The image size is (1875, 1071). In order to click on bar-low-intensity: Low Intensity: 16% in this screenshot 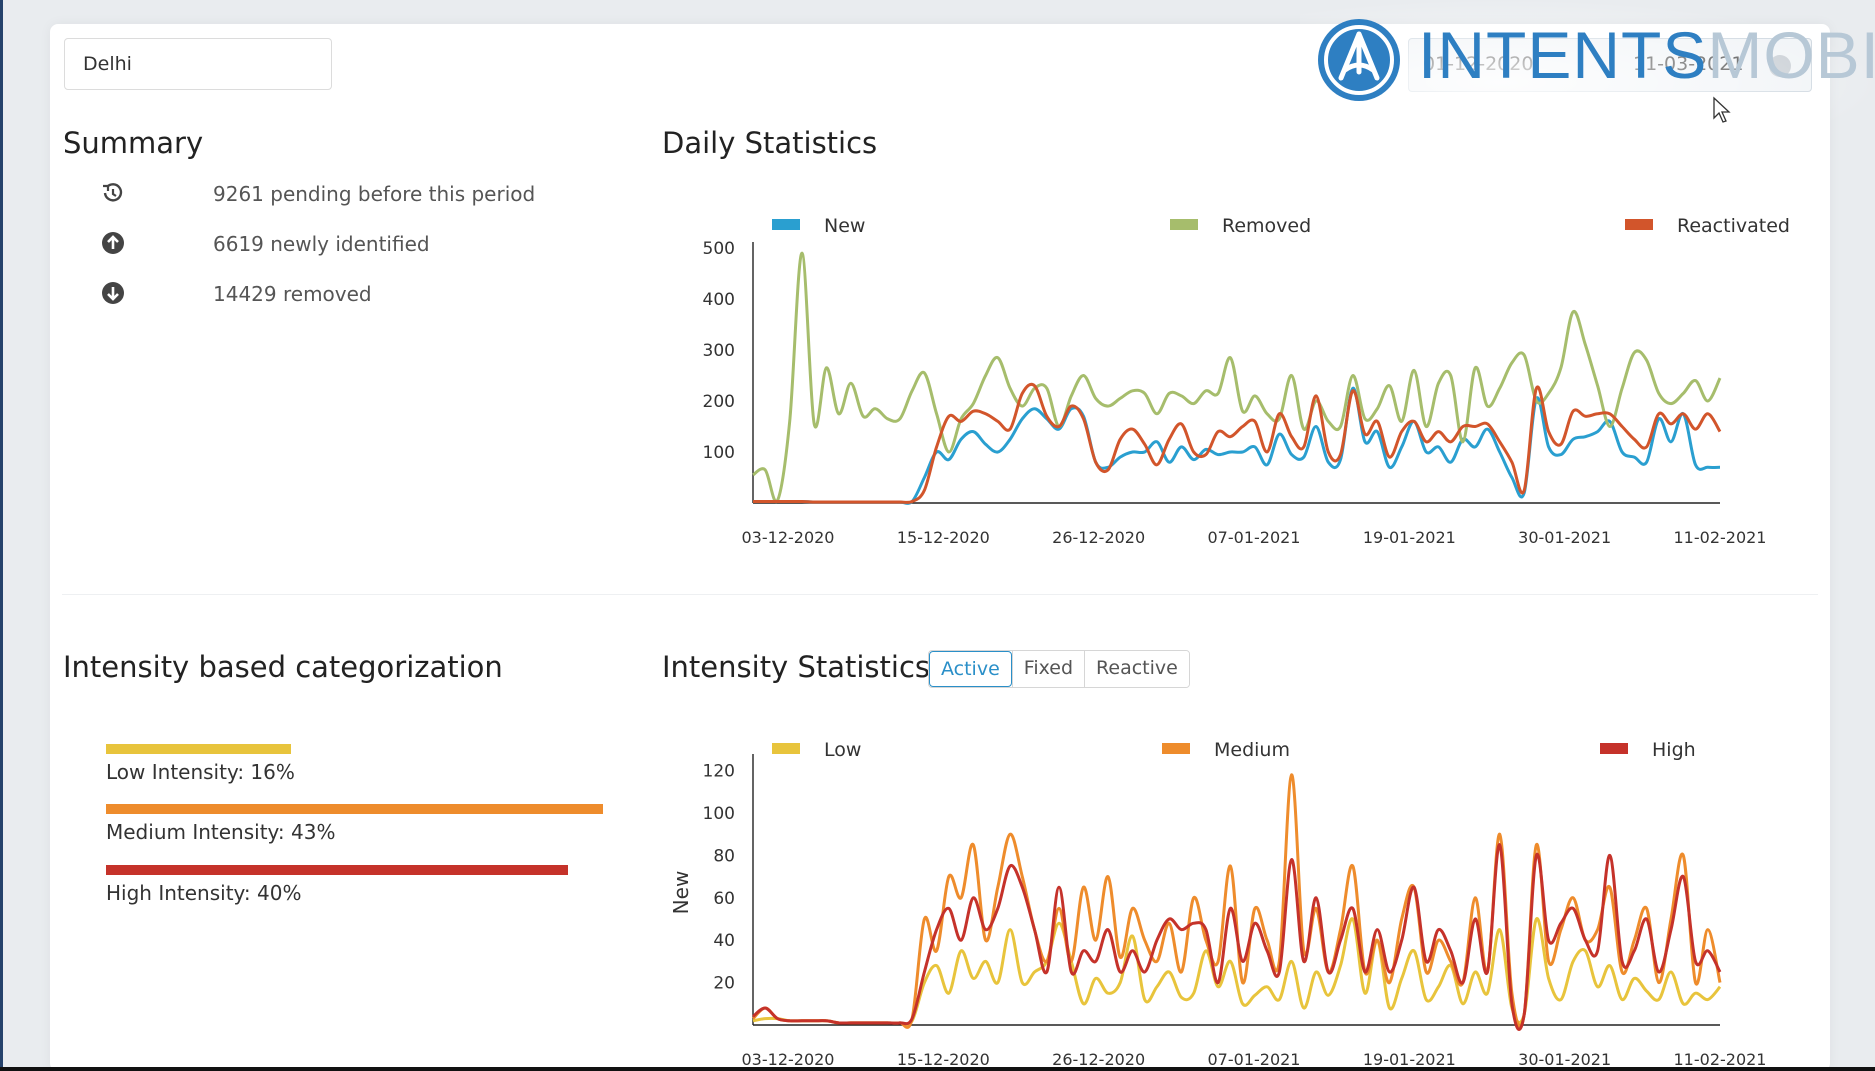, I will do `click(200, 764)`.